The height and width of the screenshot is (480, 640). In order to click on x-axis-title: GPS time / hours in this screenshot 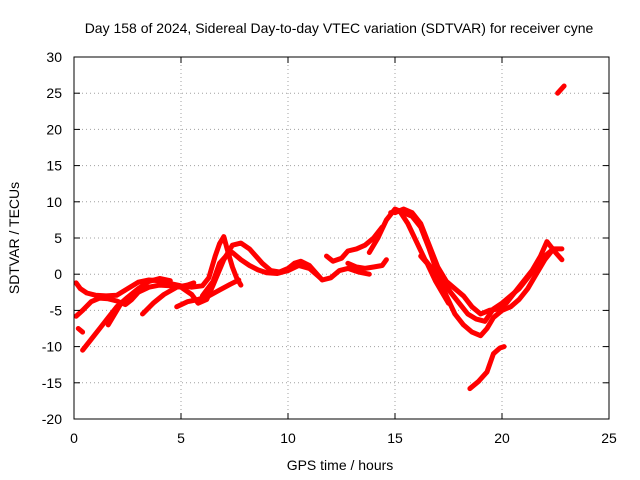, I will do `click(340, 465)`.